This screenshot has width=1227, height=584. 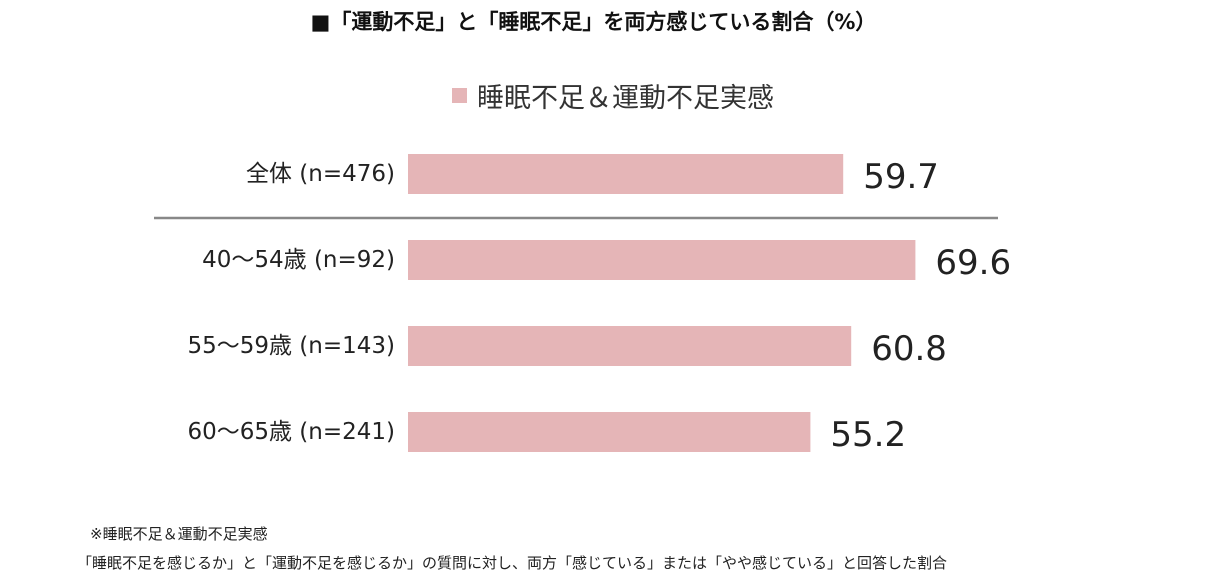 What do you see at coordinates (291, 432) in the screenshot?
I see `category-label: 60～65歳 (n=241)` at bounding box center [291, 432].